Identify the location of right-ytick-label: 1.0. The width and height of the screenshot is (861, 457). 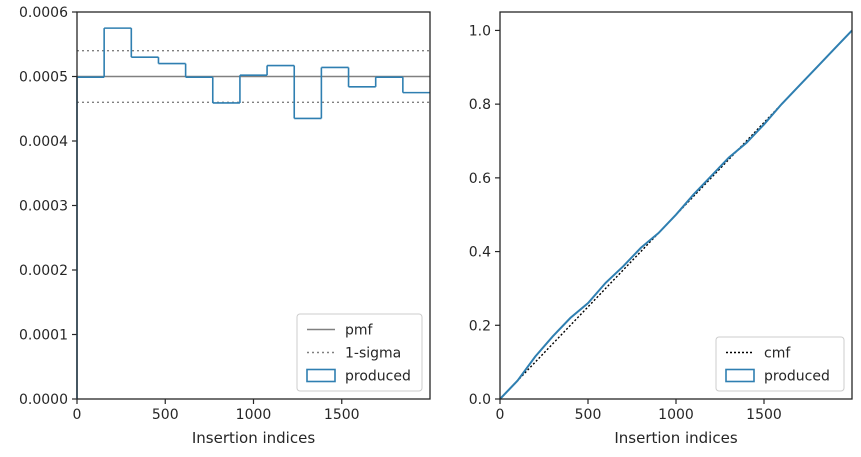
(480, 31).